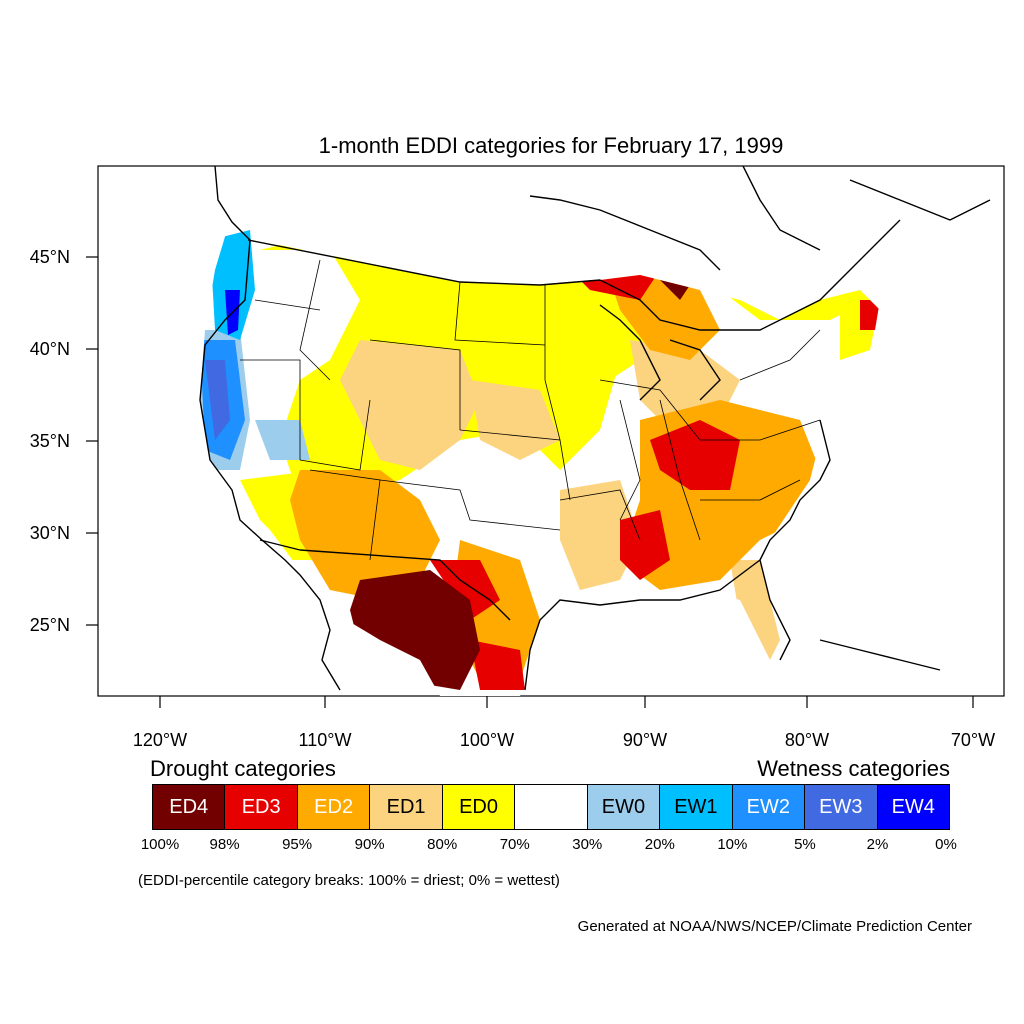 This screenshot has height=1024, width=1024. I want to click on lon-label: 110°W, so click(325, 740).